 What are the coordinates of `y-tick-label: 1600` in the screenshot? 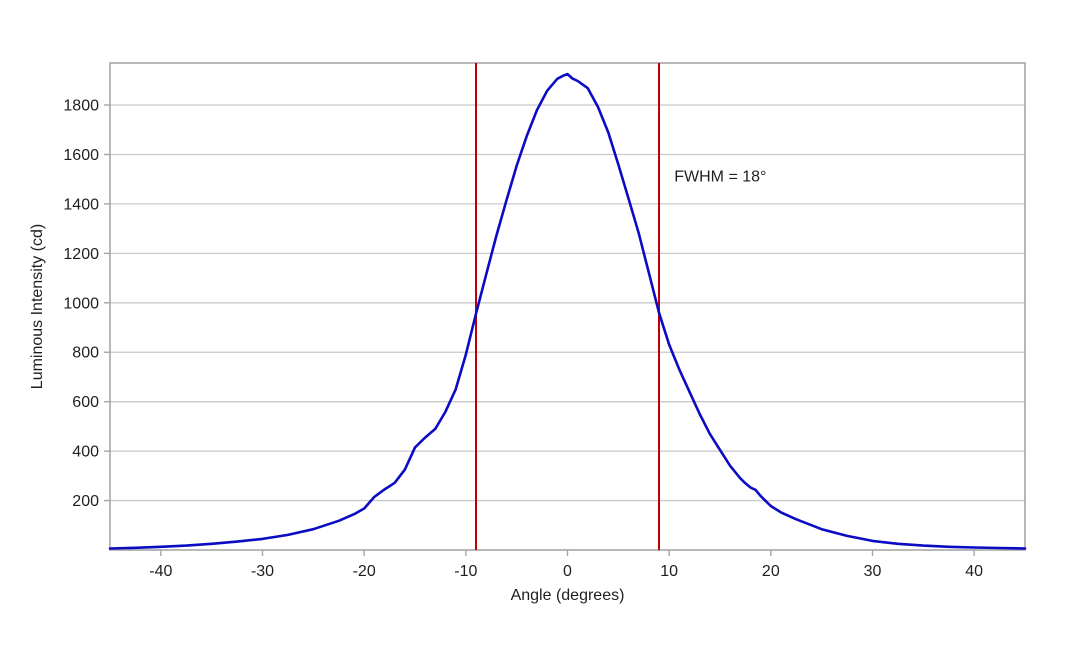 It's located at (81, 155).